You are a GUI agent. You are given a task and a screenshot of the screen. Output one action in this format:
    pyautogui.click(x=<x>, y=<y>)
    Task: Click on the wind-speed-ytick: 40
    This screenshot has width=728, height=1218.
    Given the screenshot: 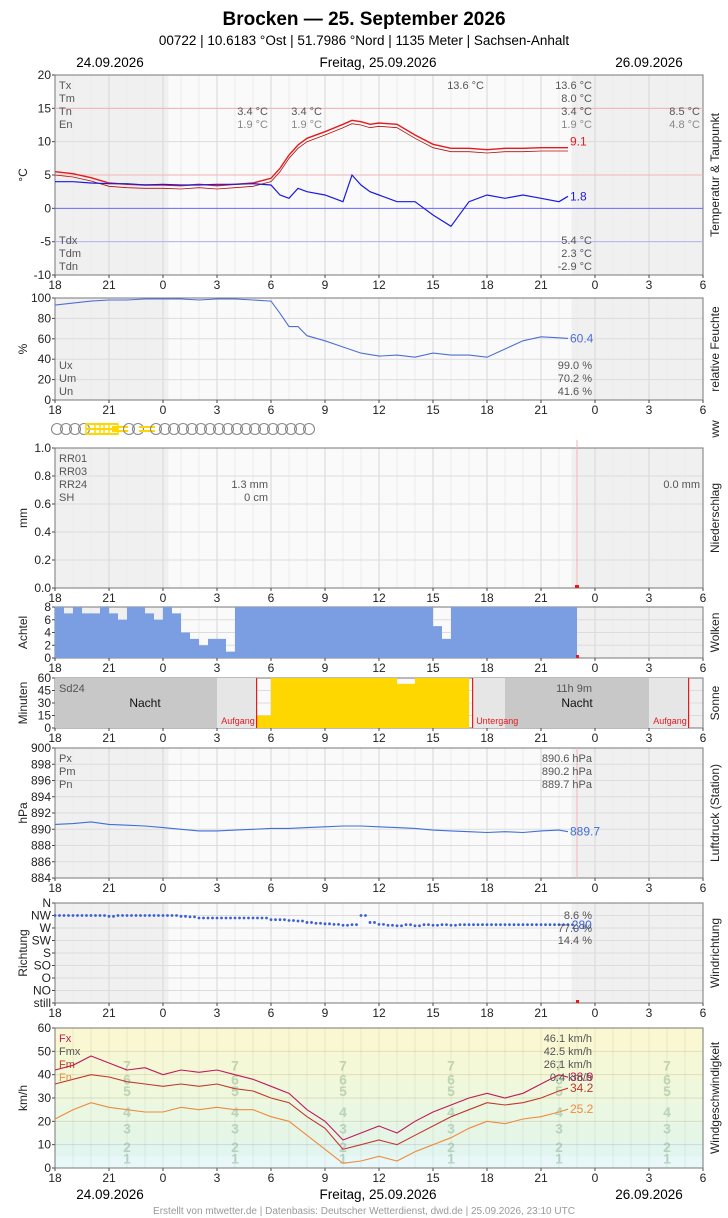 What is the action you would take?
    pyautogui.click(x=45, y=1075)
    